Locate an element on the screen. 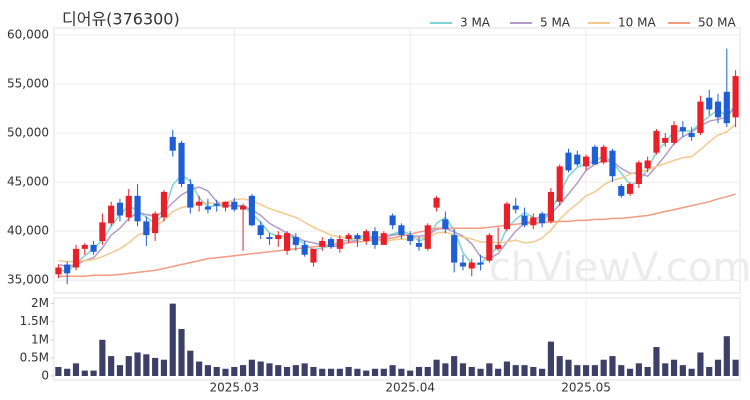 This screenshot has width=750, height=400. y-tick-label: 60,000 is located at coordinates (28, 34).